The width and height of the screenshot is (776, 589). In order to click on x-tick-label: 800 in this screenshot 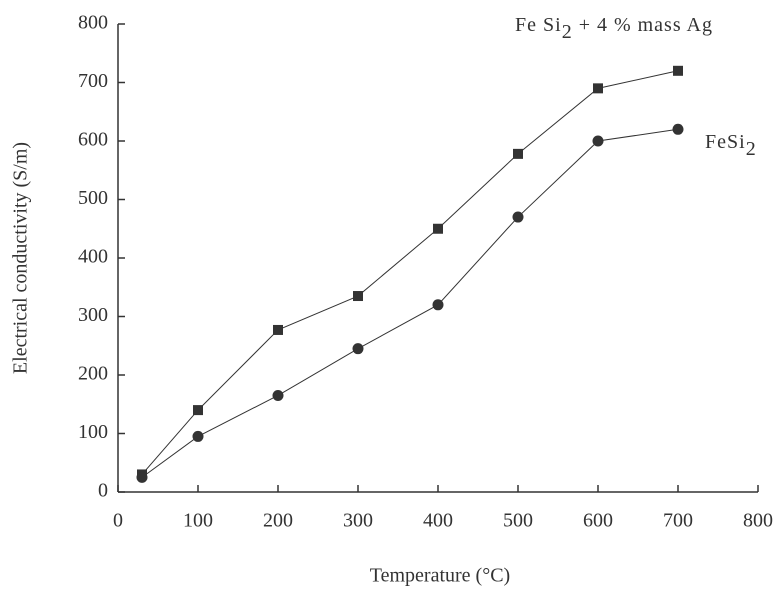, I will do `click(758, 521)`.